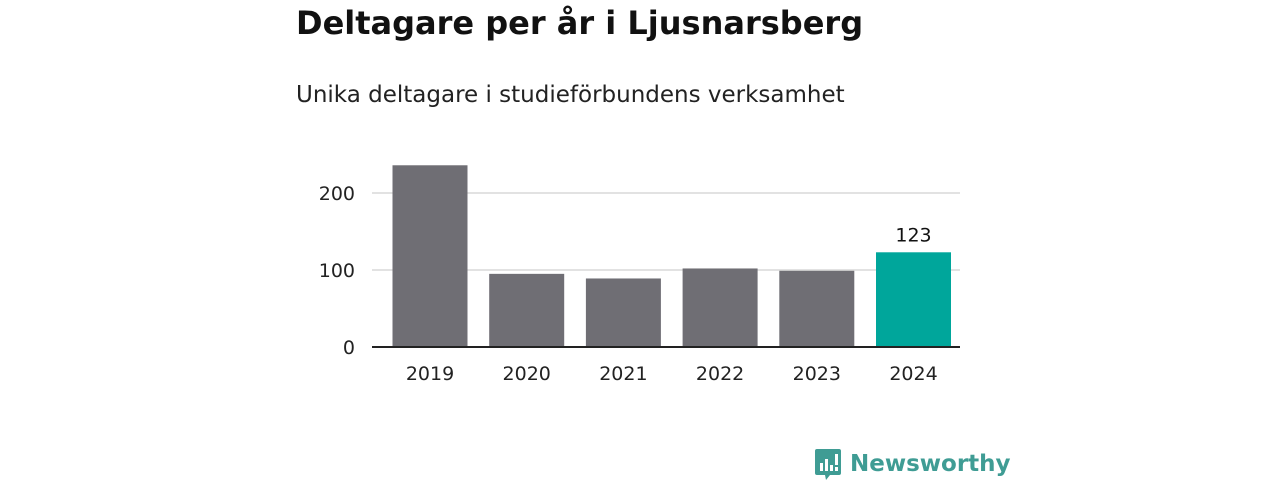  Describe the element at coordinates (720, 307) in the screenshot. I see `bar-2022` at that location.